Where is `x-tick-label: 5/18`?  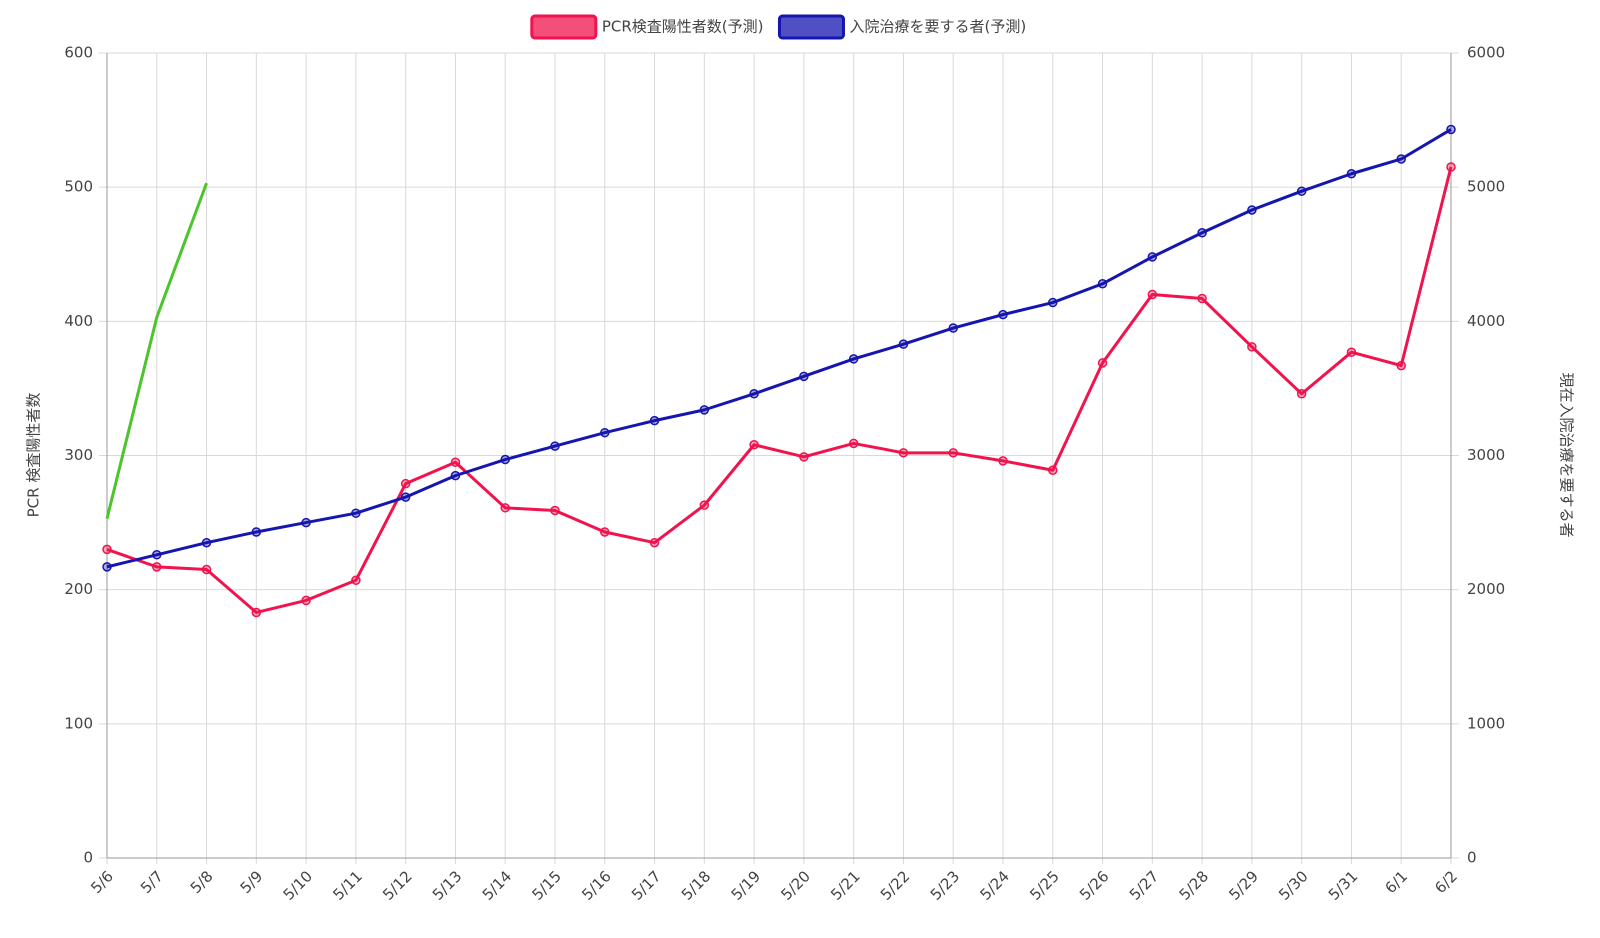 x-tick-label: 5/18 is located at coordinates (696, 885).